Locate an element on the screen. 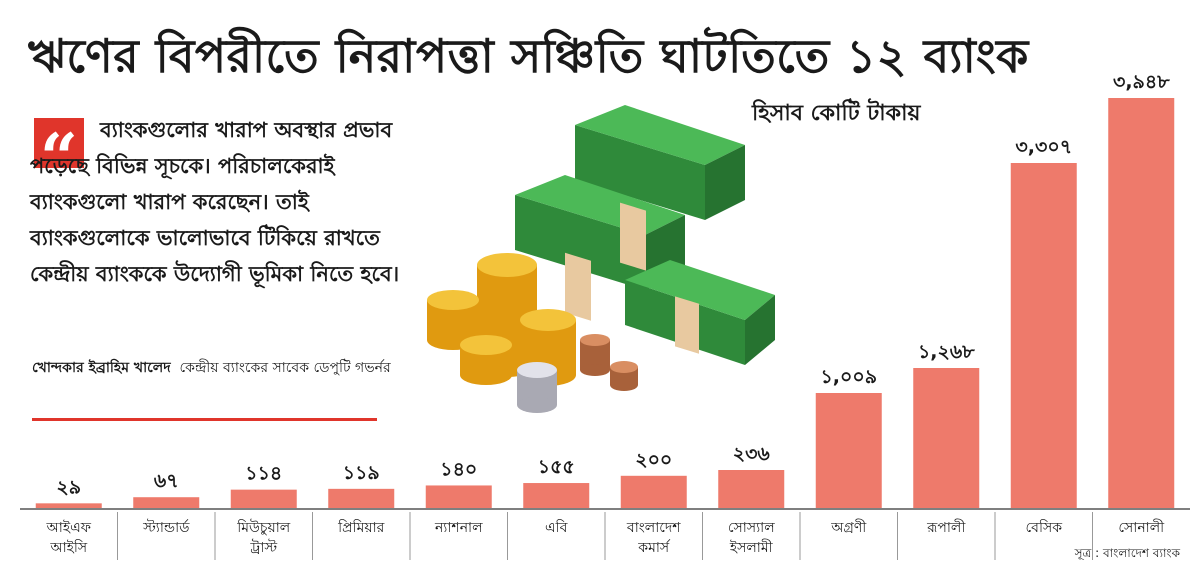 The height and width of the screenshot is (575, 1200). coins-icon is located at coordinates (532, 333).